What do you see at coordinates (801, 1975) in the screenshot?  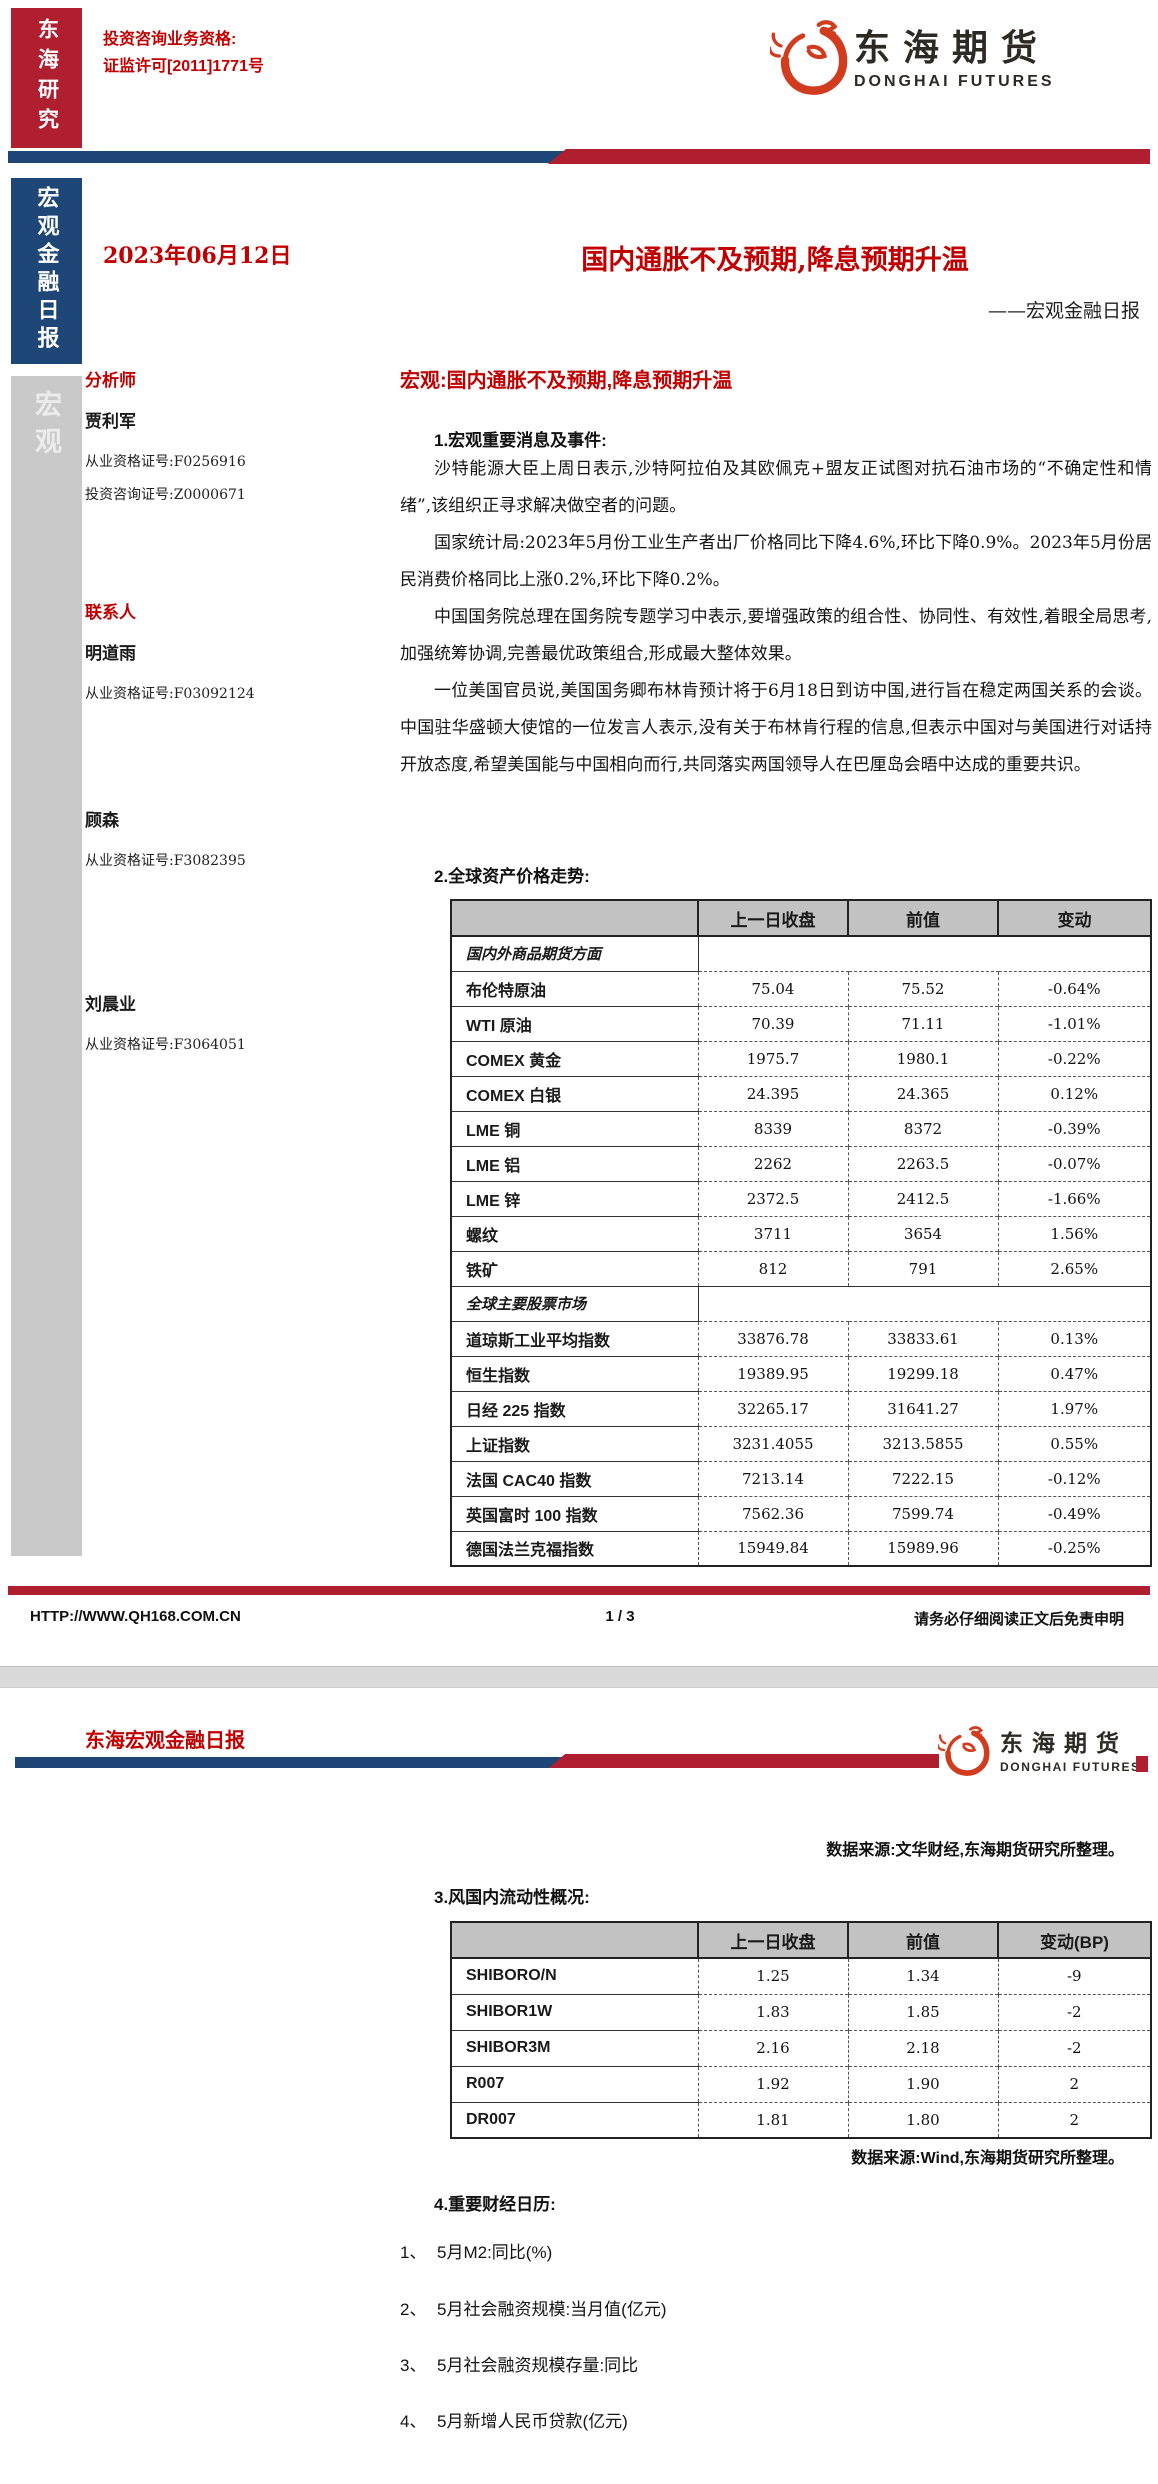 I see `table-row: SHIBORO/N 1.25 1.34 -9` at bounding box center [801, 1975].